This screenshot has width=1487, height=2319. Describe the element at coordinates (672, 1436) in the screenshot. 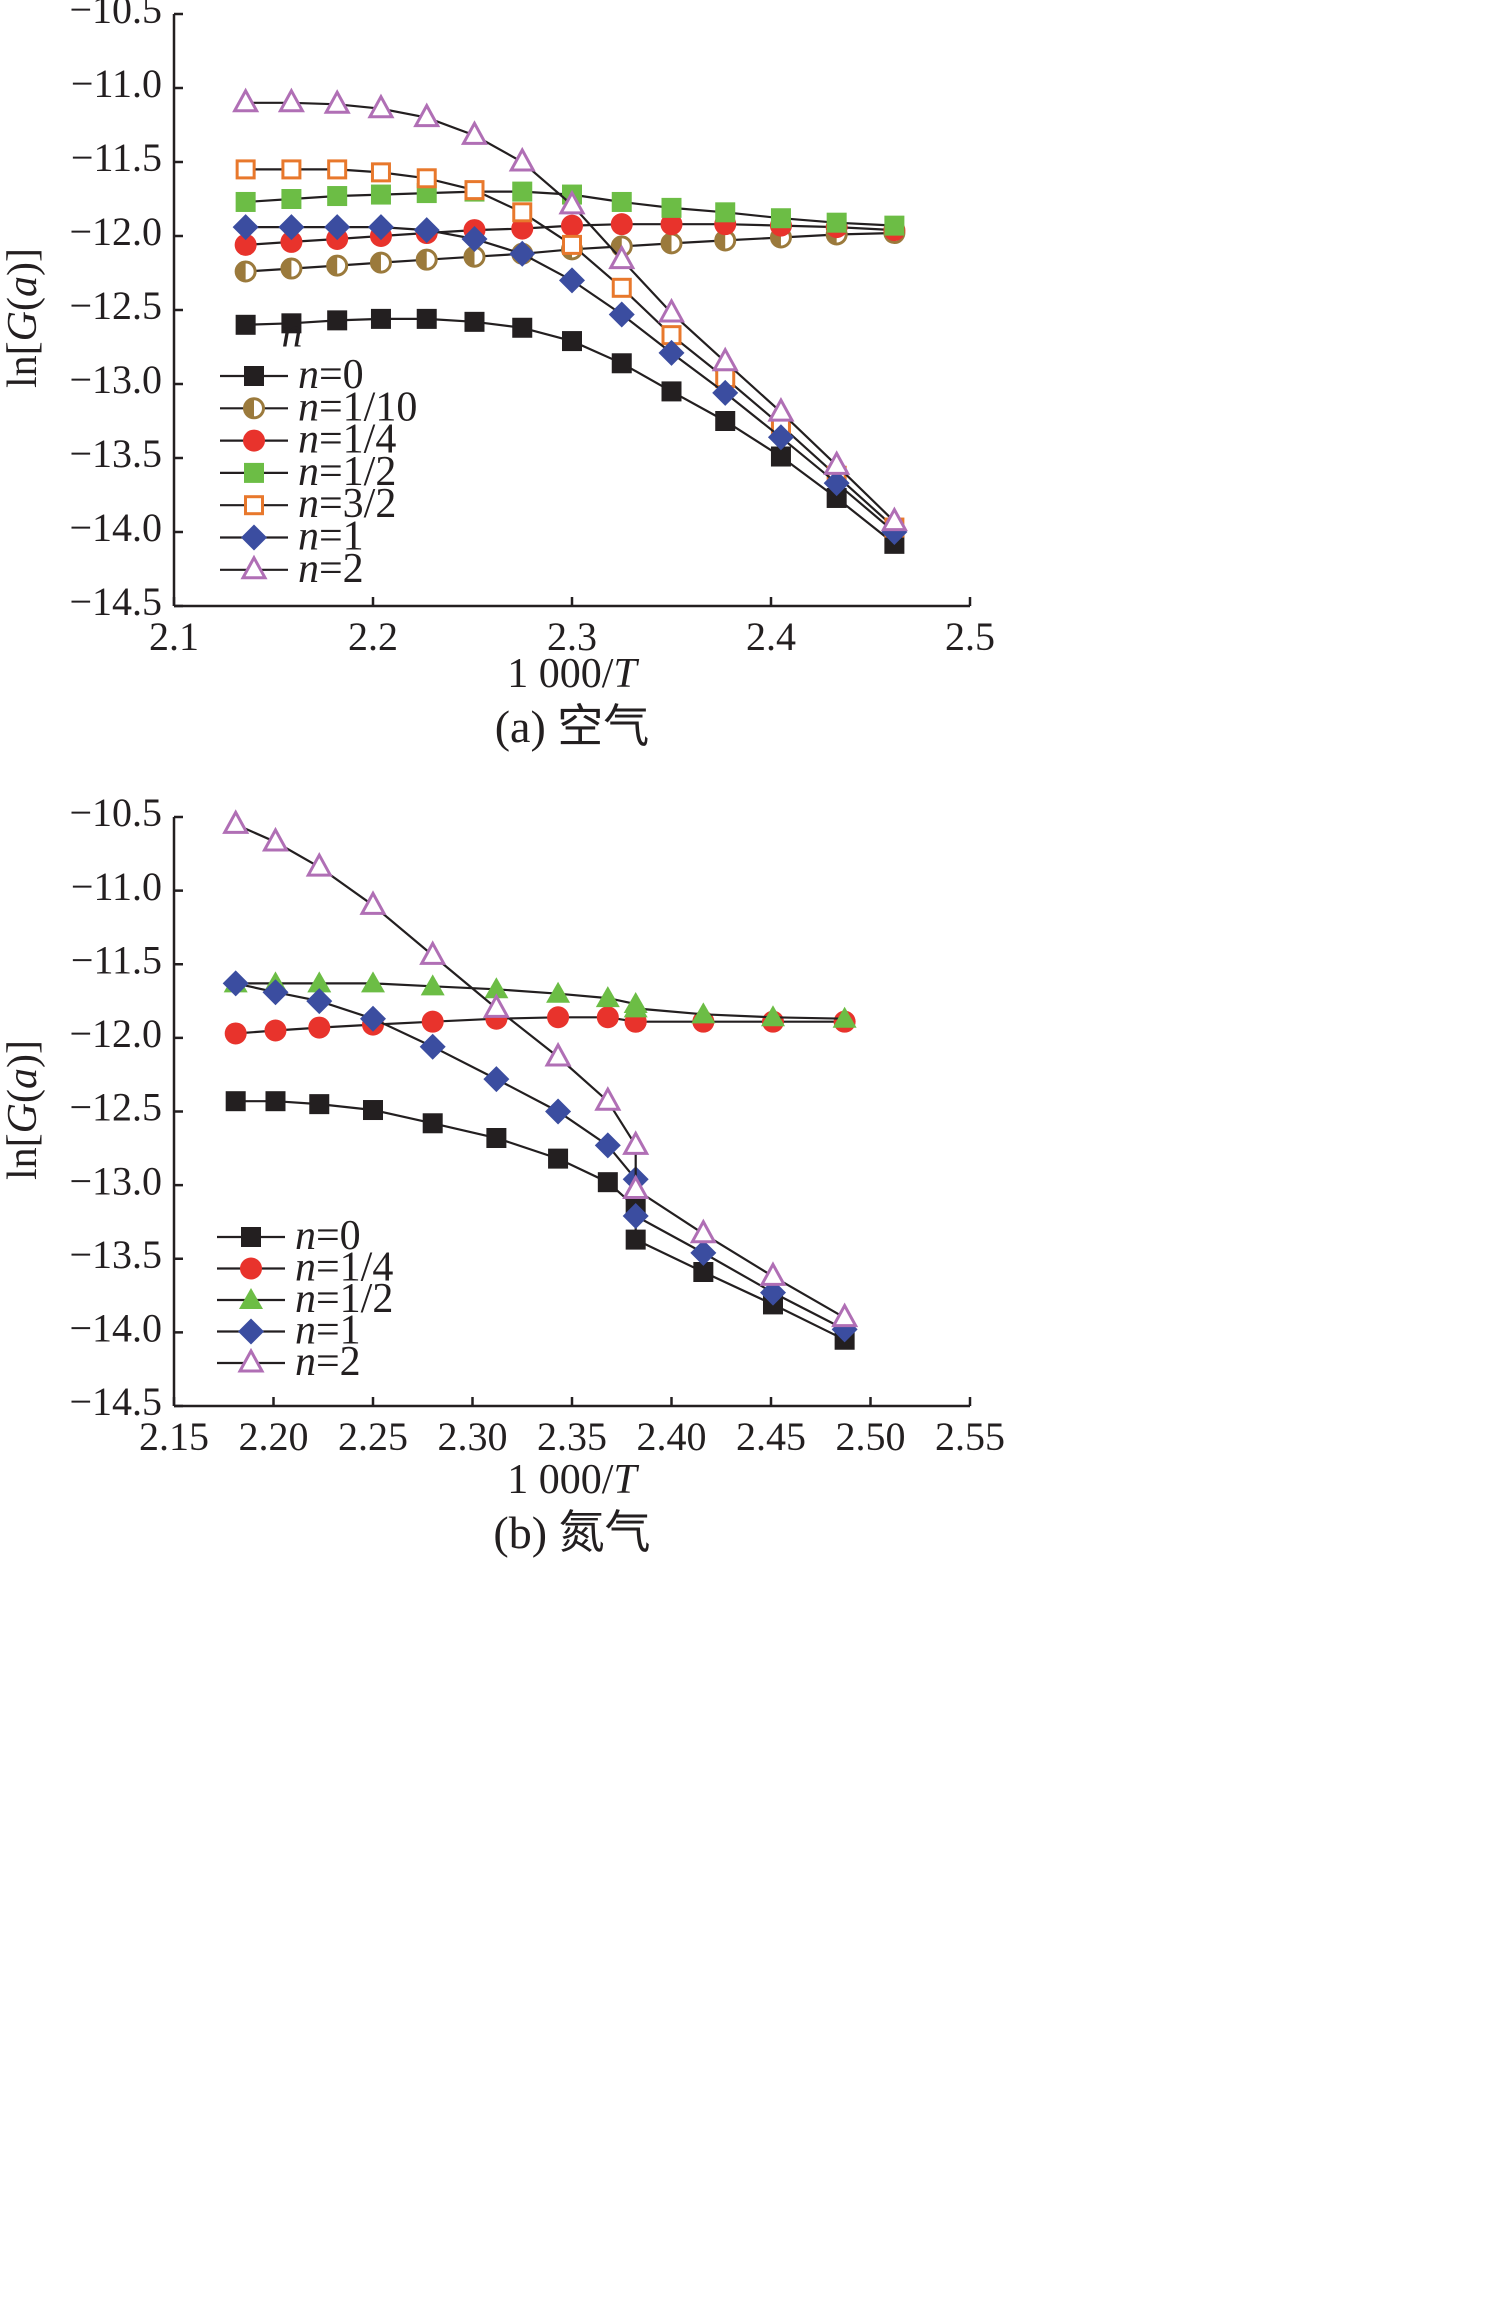

I see `x-tick-label: 2.40` at that location.